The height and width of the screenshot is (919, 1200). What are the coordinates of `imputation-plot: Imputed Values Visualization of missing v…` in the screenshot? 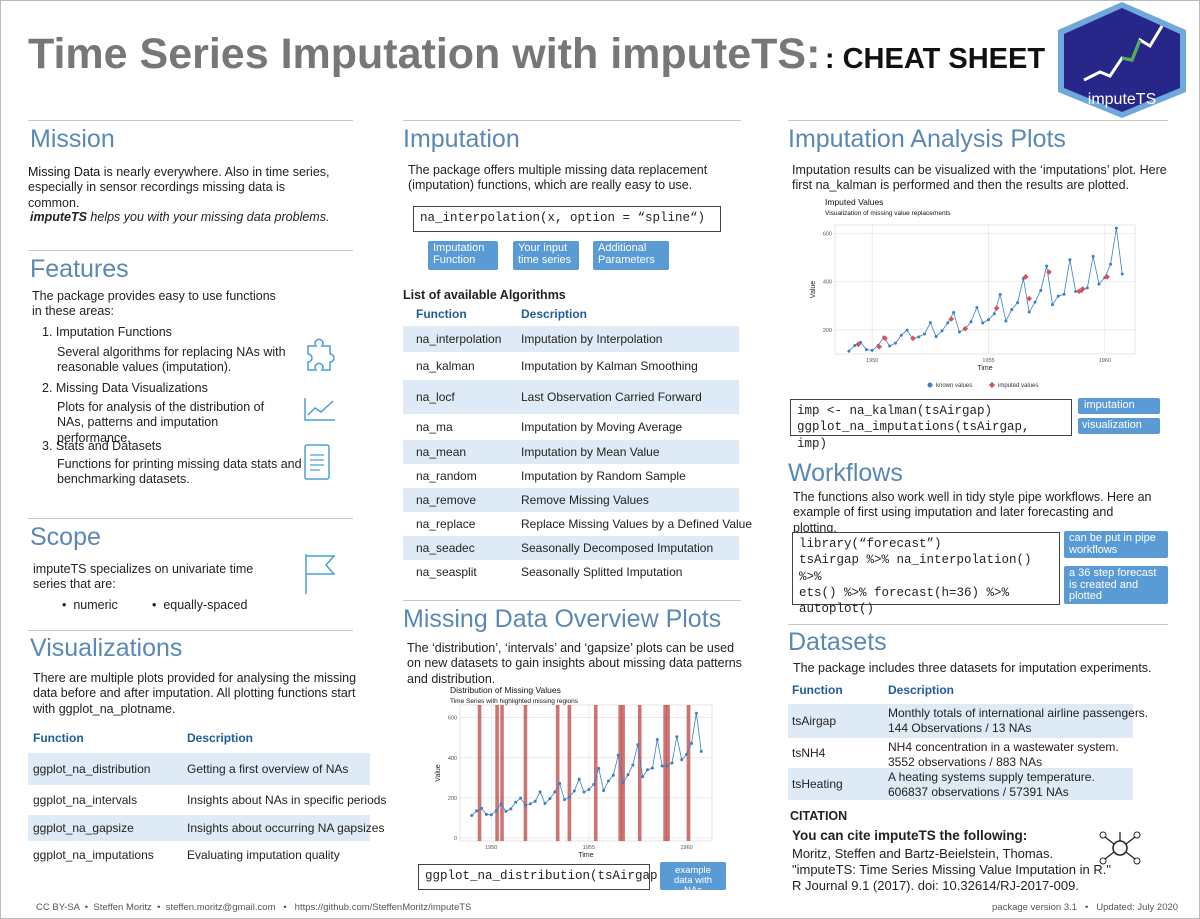 It's located at (973, 293).